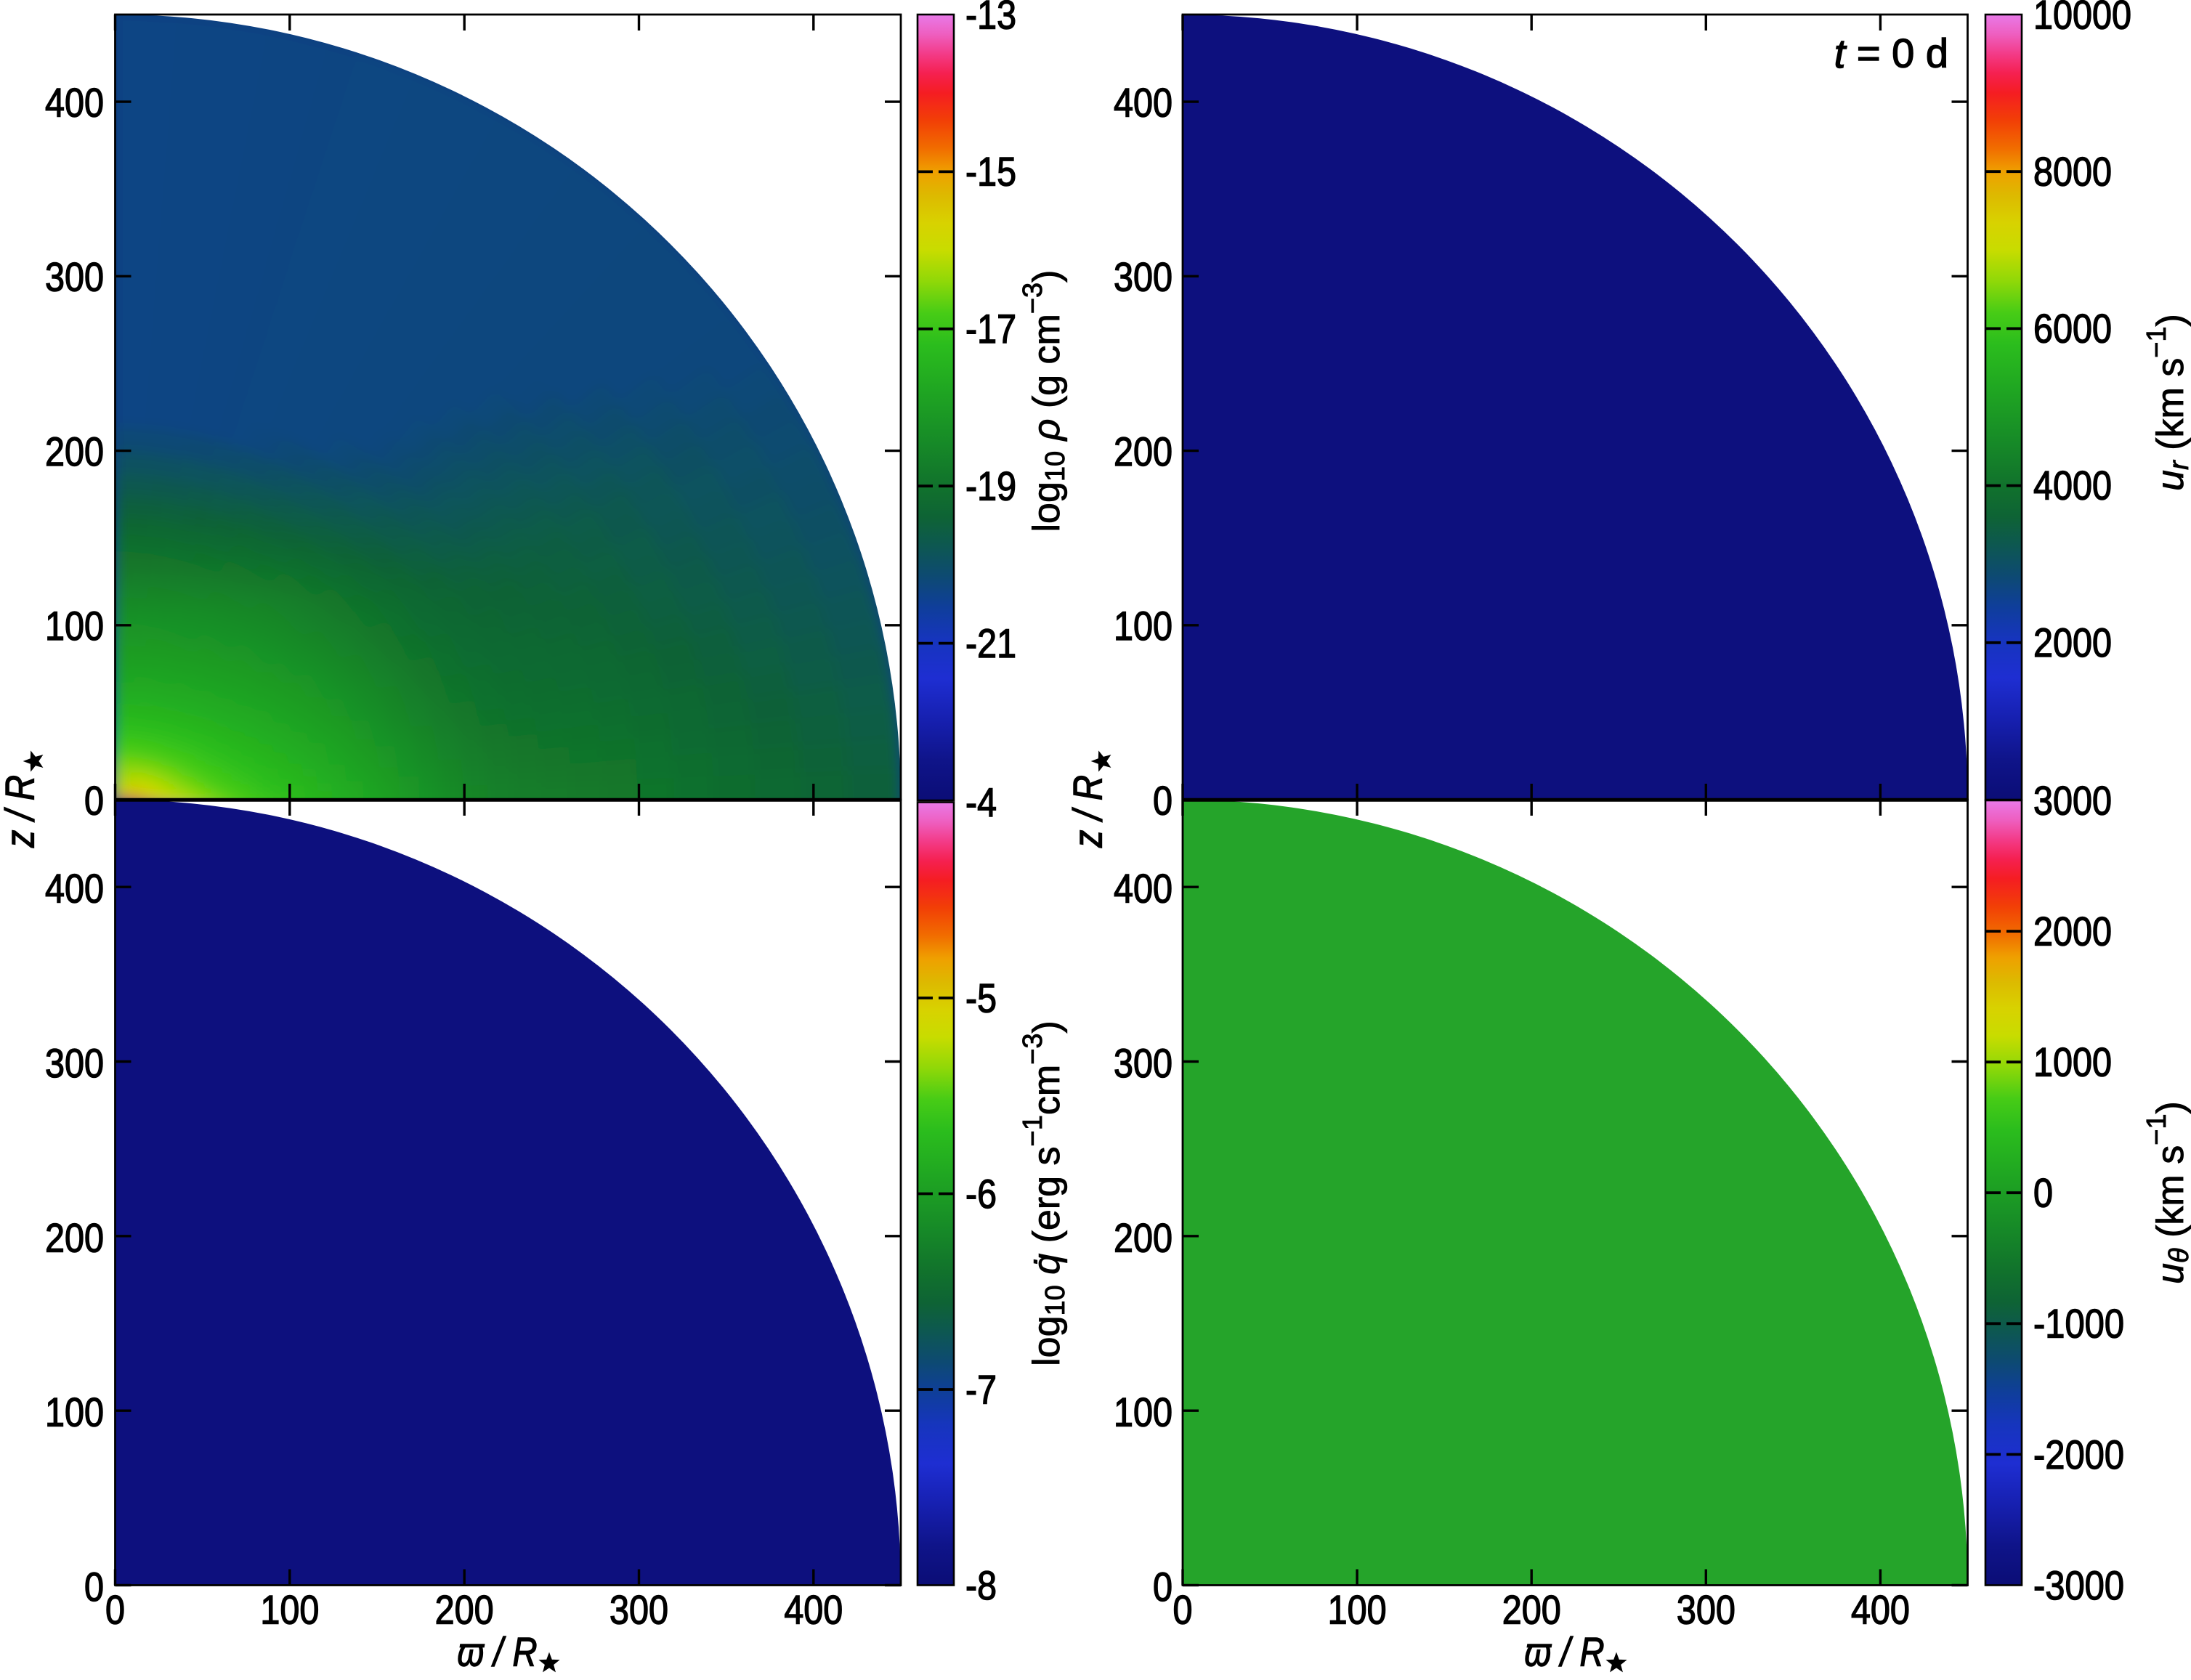  What do you see at coordinates (2078, 1454) in the screenshot?
I see `svg-text: -2000` at bounding box center [2078, 1454].